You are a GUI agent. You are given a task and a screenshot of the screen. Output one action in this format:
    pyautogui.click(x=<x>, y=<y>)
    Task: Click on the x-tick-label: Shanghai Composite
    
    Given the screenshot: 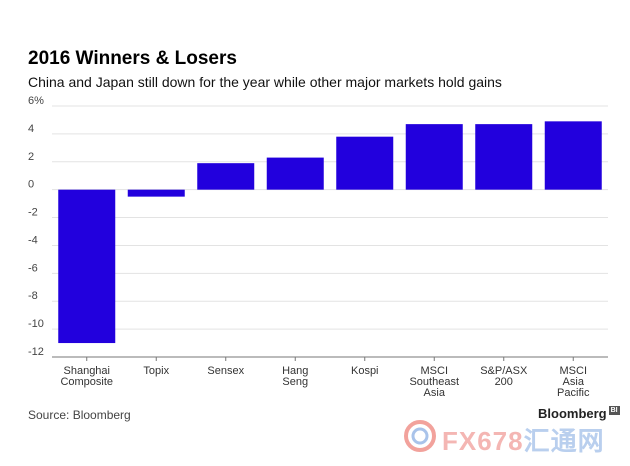 What is the action you would take?
    pyautogui.click(x=86, y=376)
    